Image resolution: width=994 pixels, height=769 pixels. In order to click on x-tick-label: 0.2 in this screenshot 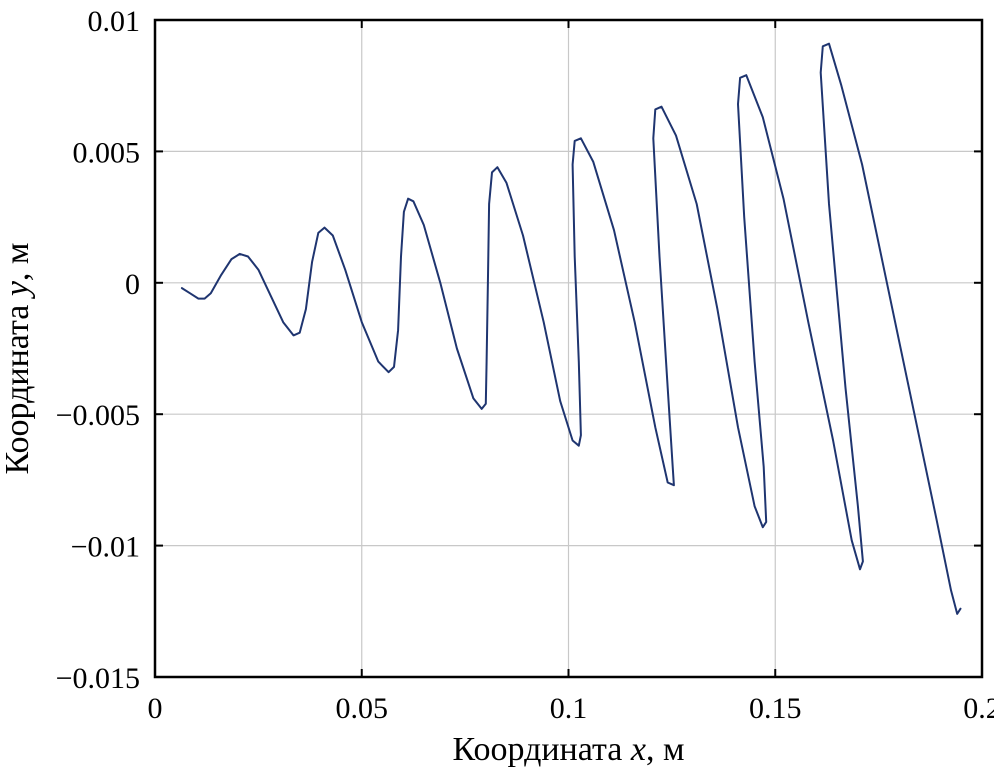, I will do `click(978, 708)`.